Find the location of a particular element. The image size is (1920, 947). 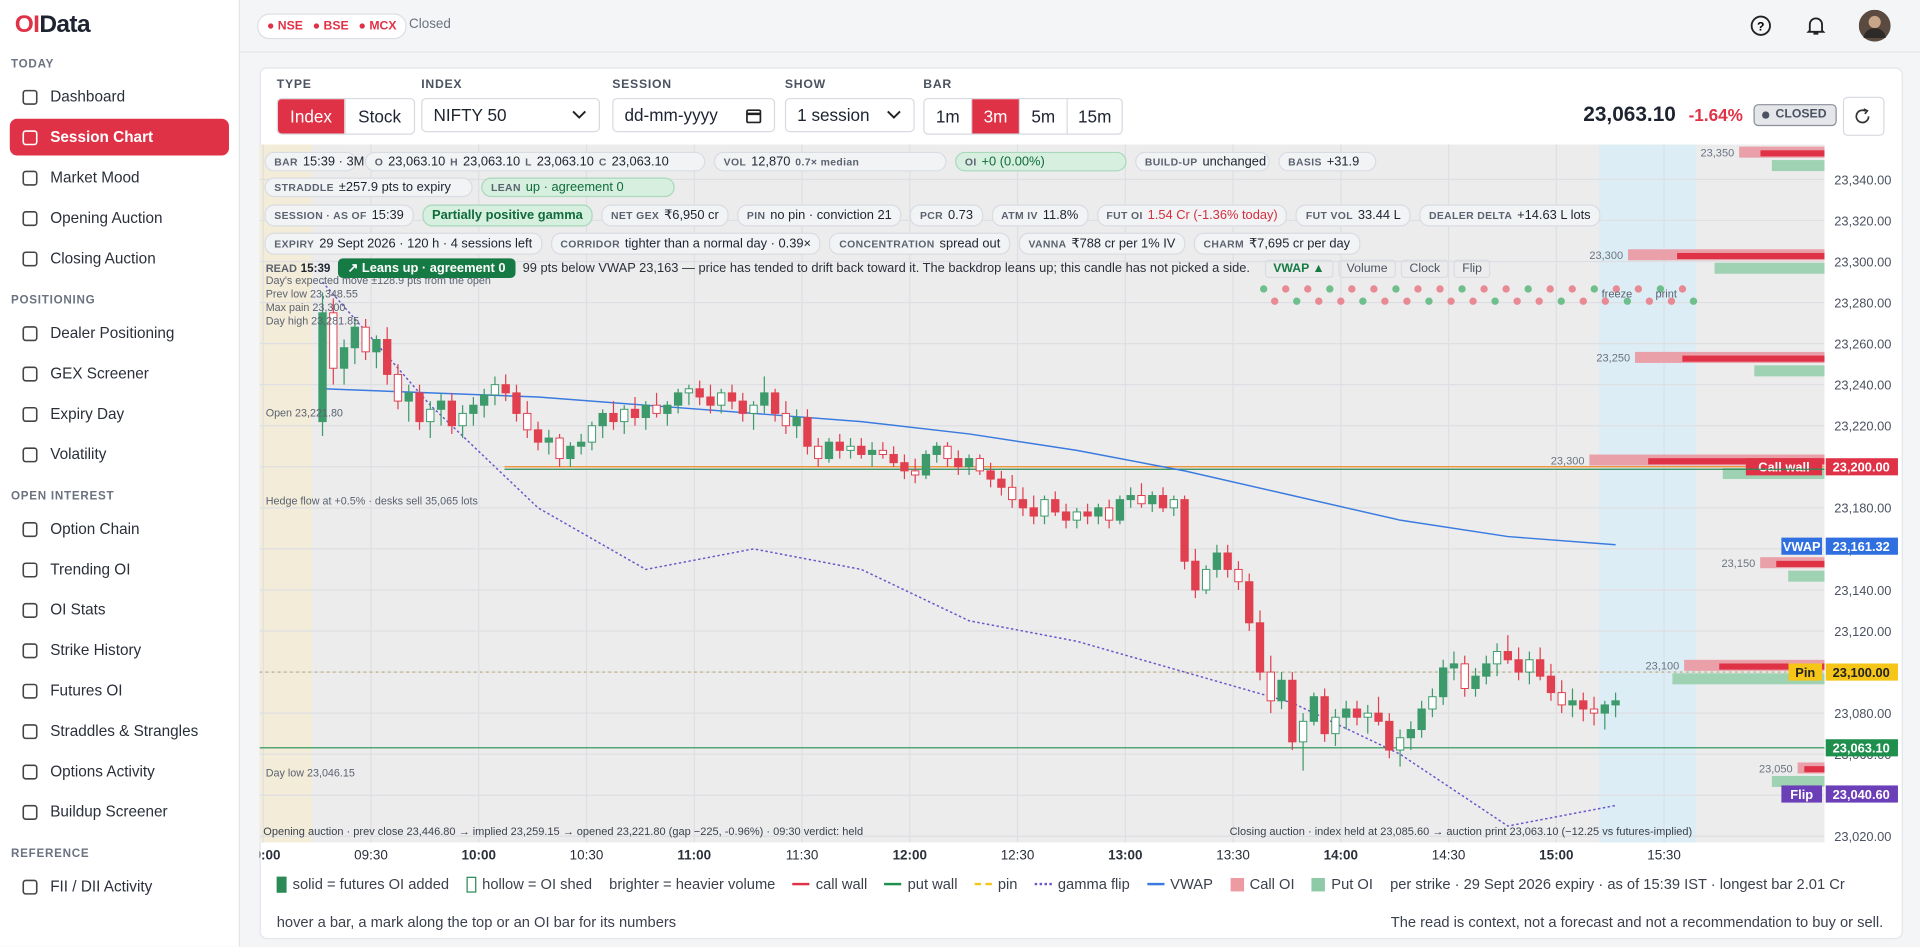

nav-item: FII / DII Activity is located at coordinates (119, 886).